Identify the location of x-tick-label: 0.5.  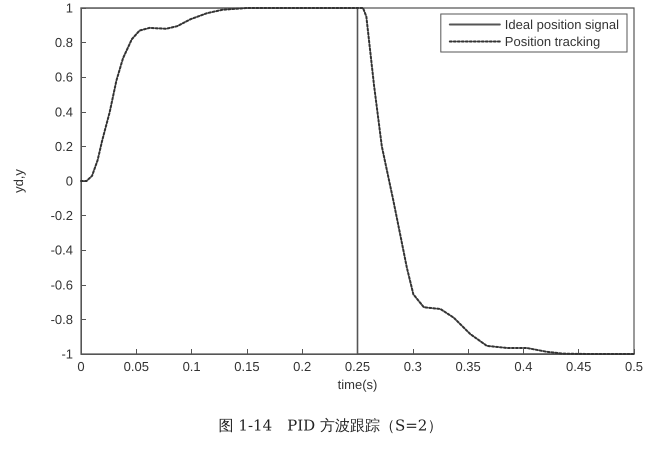
(634, 366).